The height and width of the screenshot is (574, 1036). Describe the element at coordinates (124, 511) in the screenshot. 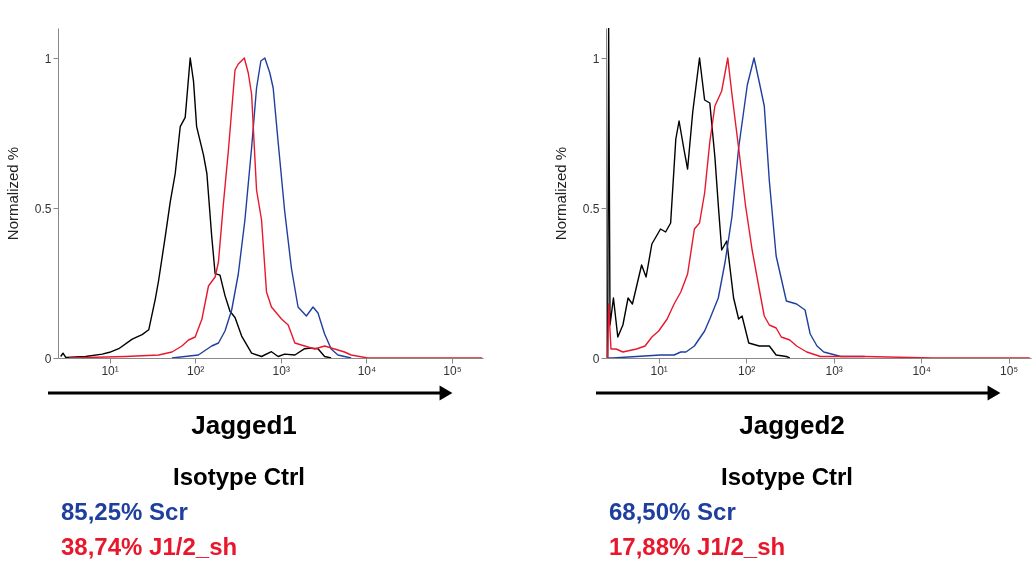

I see `text: 85,25% Scr` at that location.